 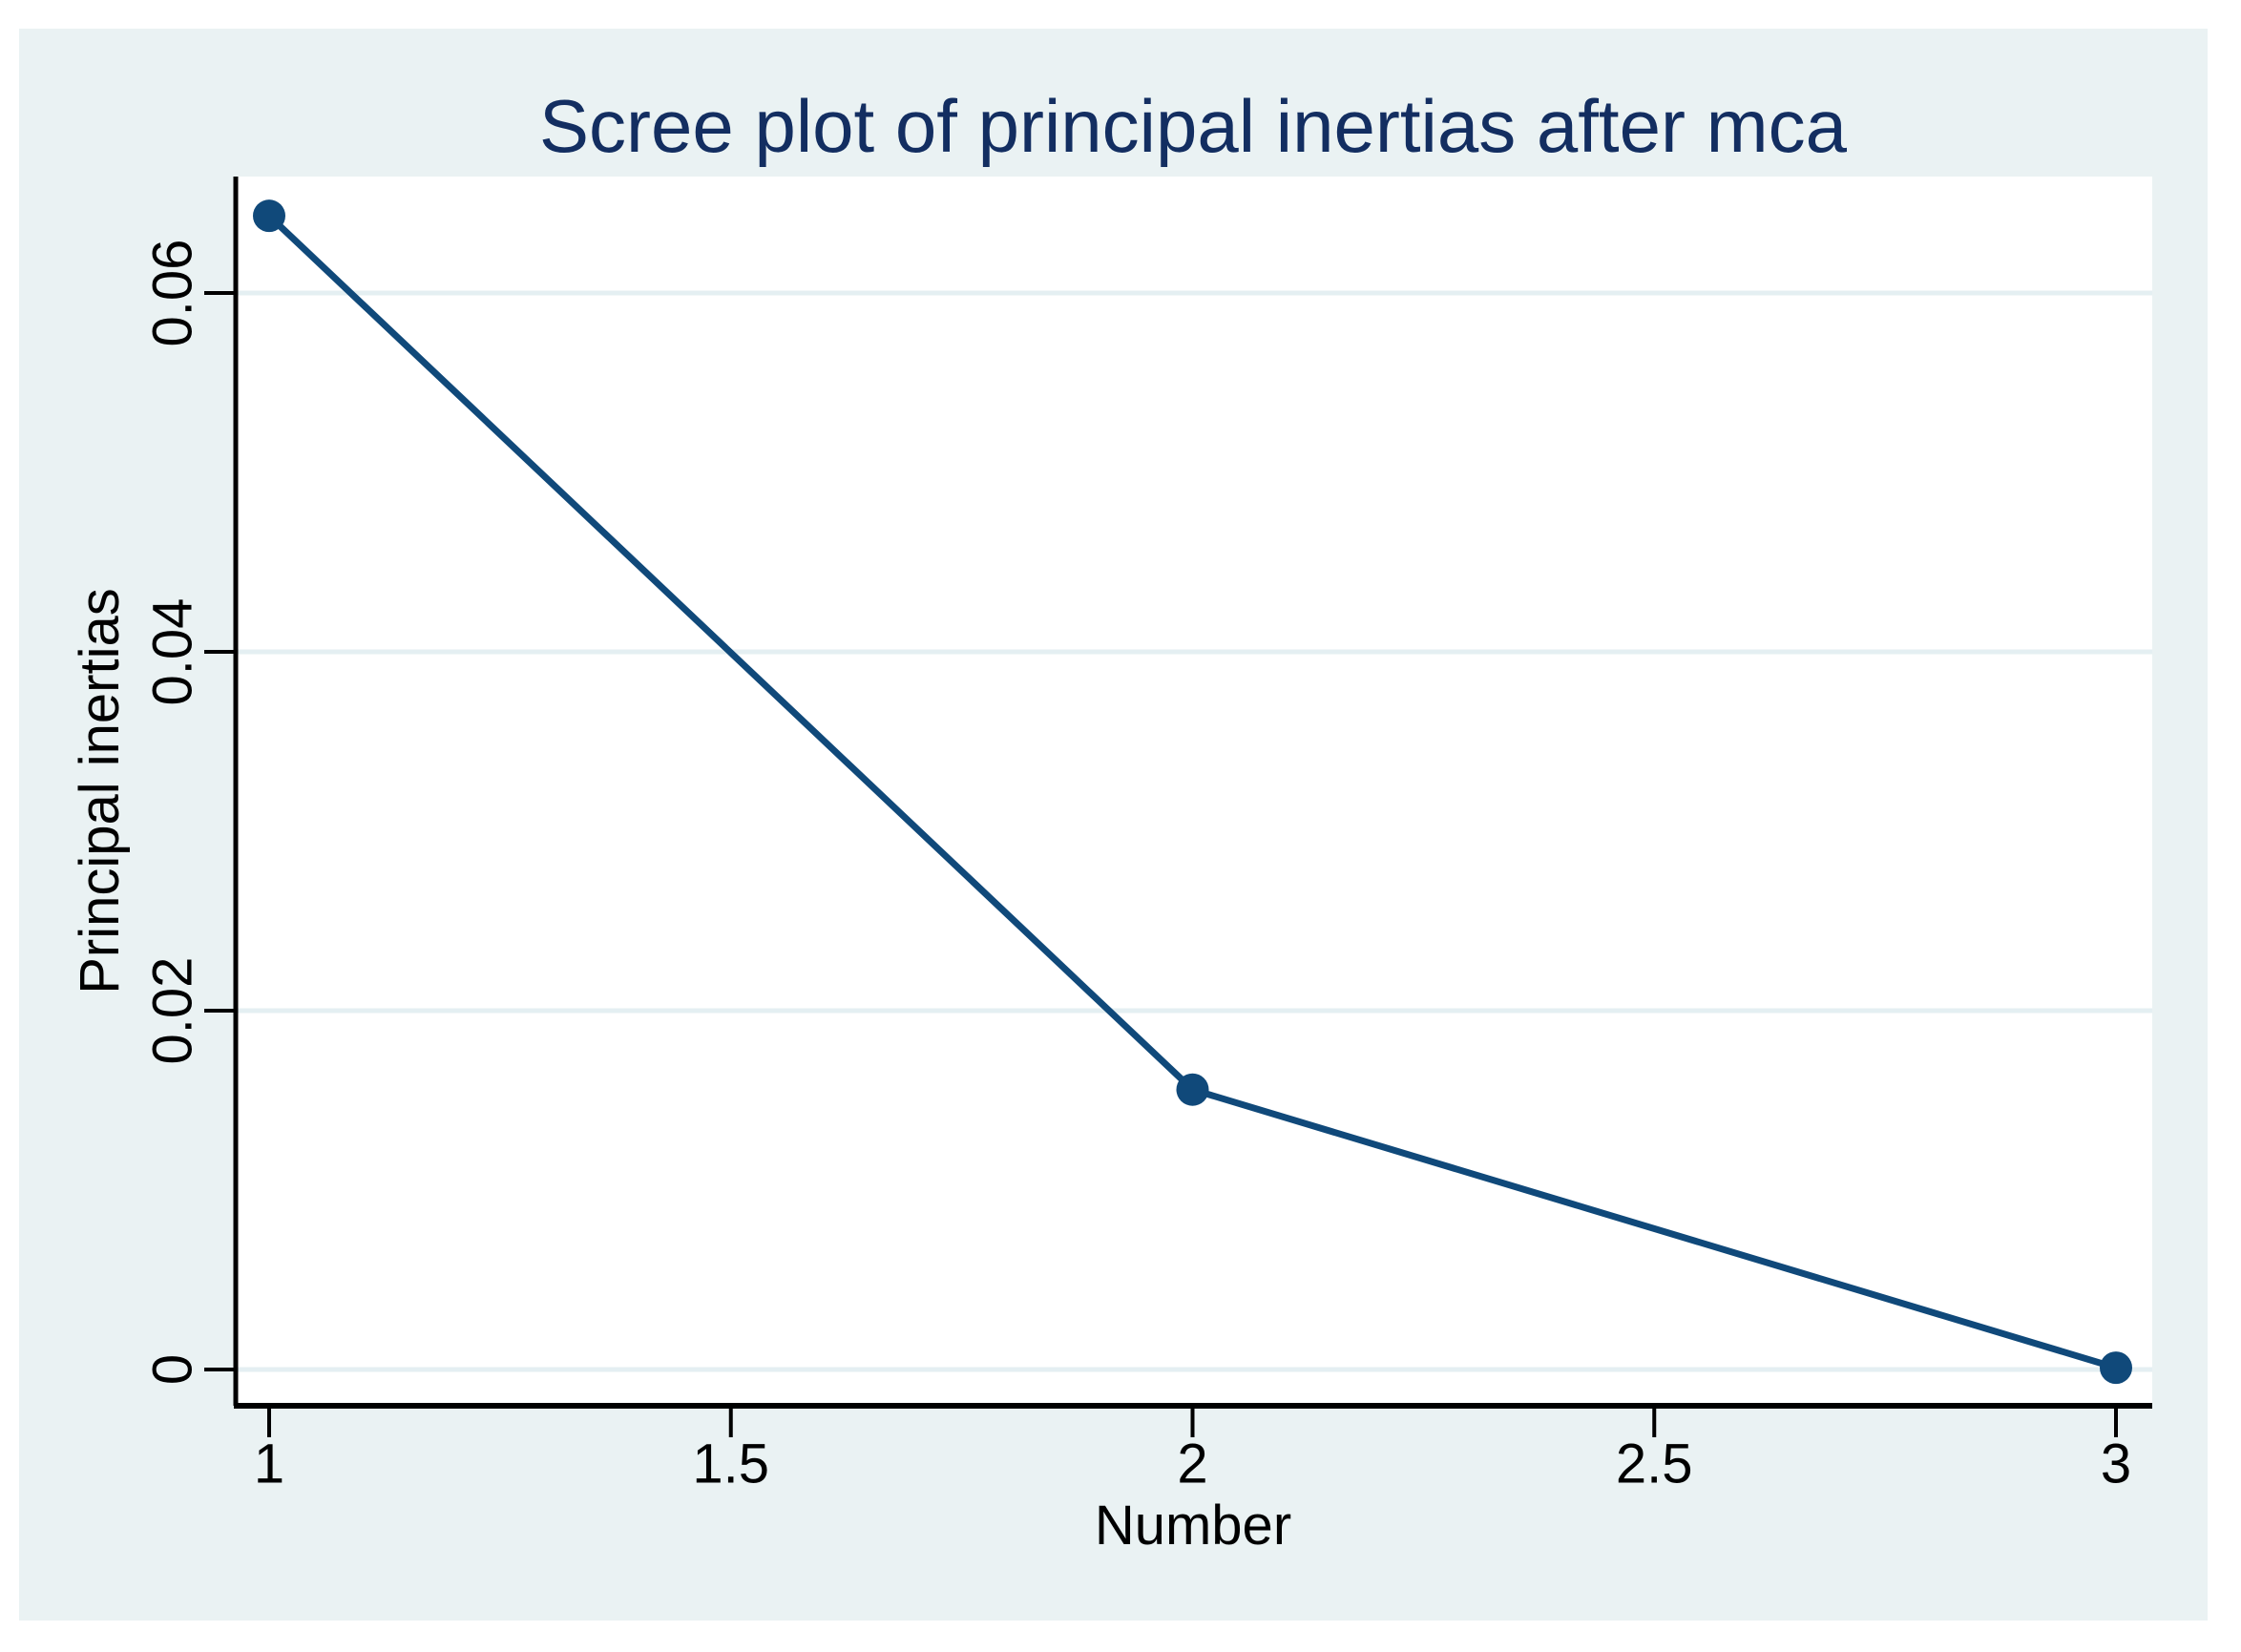 What do you see at coordinates (173, 293) in the screenshot?
I see `y-tick-label: 0.06` at bounding box center [173, 293].